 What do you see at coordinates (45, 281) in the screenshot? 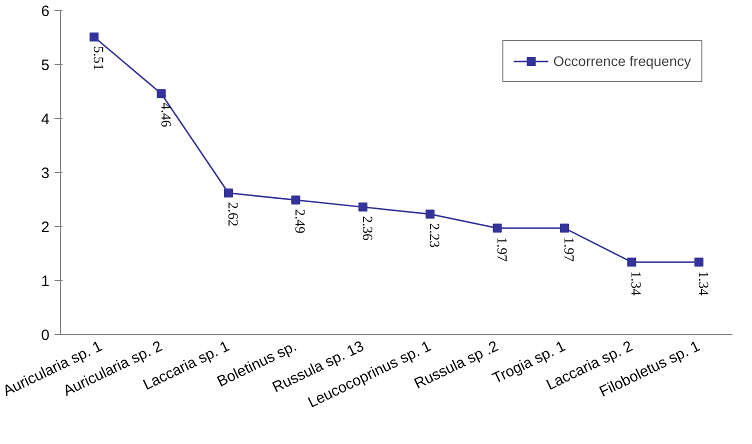
I see `y-tick-label: 1` at bounding box center [45, 281].